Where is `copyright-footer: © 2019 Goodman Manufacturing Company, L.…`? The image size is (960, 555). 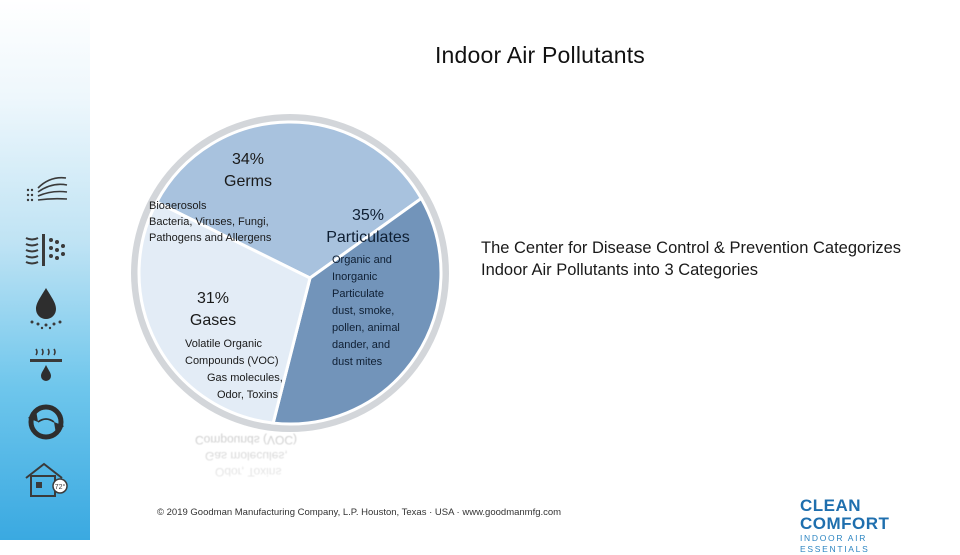
copyright-footer: © 2019 Goodman Manufacturing Company, L.… is located at coordinates (359, 512).